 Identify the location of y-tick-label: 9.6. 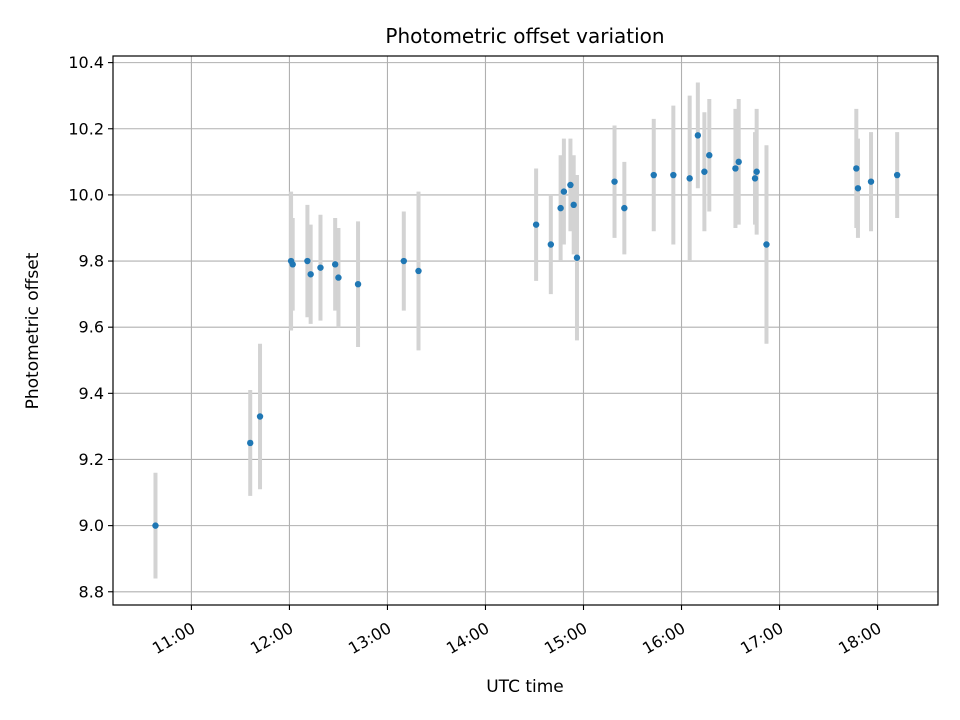
(91, 327).